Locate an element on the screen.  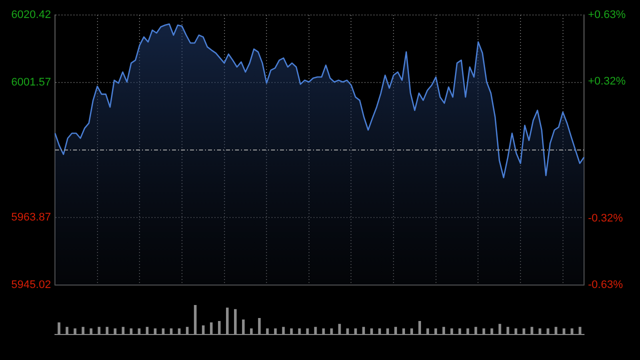
y-tick-label: 6020.42 is located at coordinates (31, 15).